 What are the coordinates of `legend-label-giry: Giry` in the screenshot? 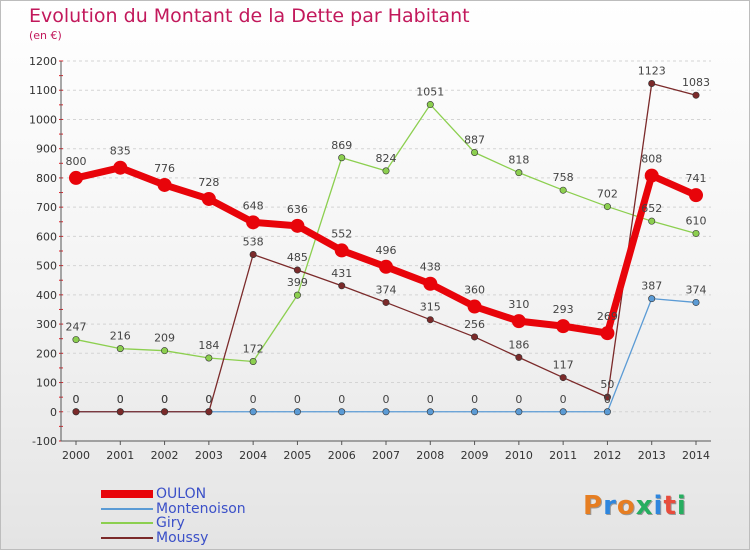 It's located at (170, 523).